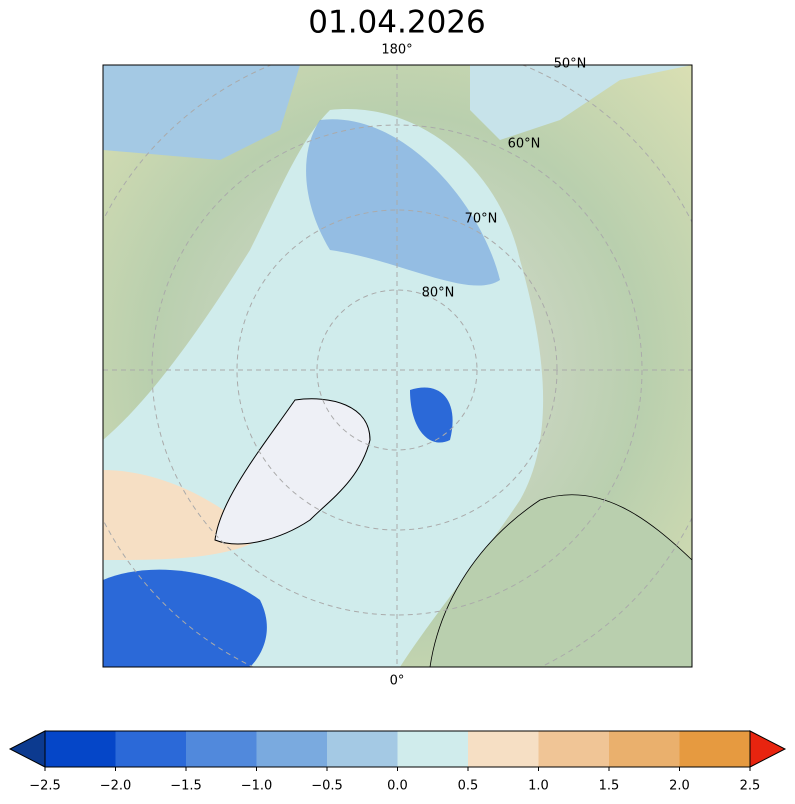  I want to click on tick-label: 2.5, so click(750, 786).